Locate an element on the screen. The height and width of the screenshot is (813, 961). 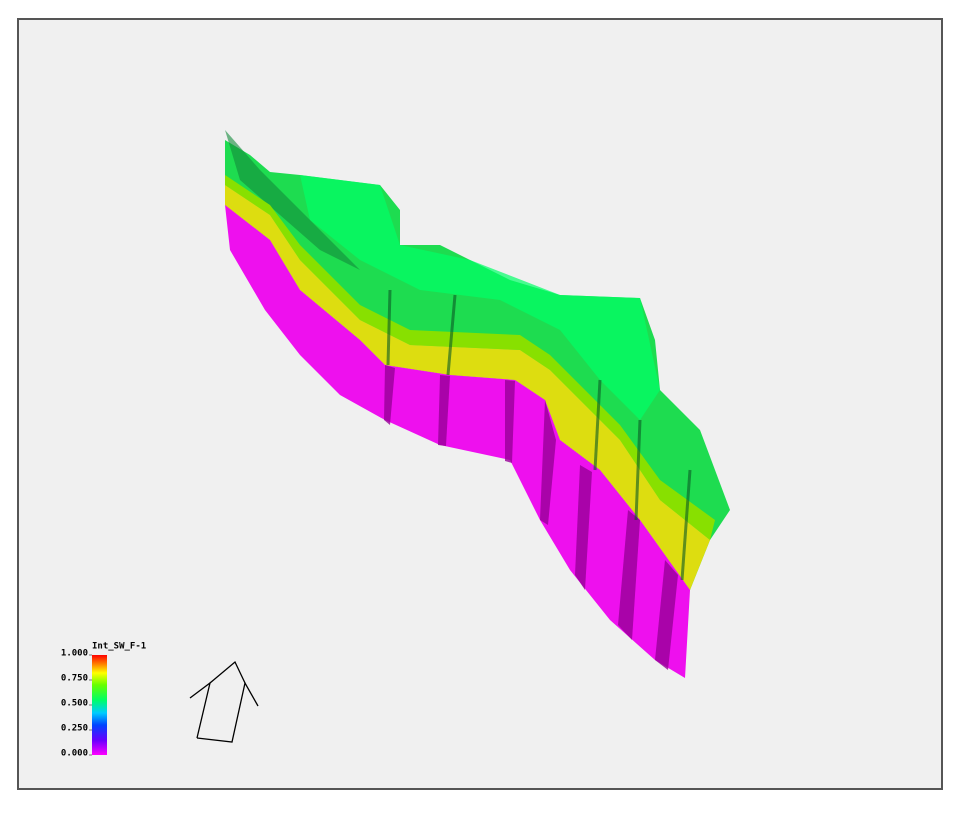
colorbar-tick-label: 0.500 is located at coordinates (74, 704).